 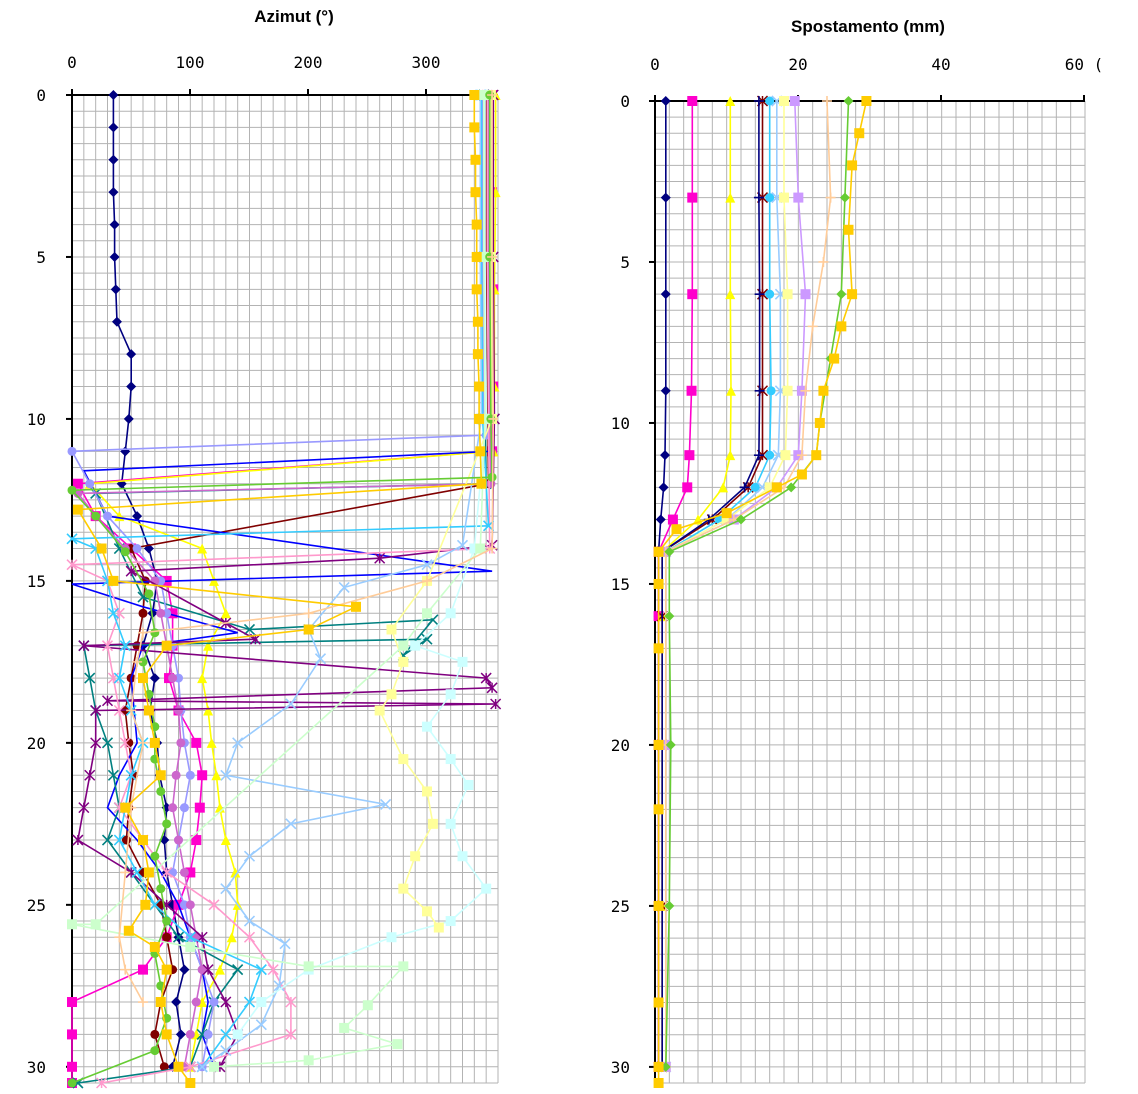 What do you see at coordinates (294, 16) in the screenshot?
I see `azimut-chart-title: Azimut (°)` at bounding box center [294, 16].